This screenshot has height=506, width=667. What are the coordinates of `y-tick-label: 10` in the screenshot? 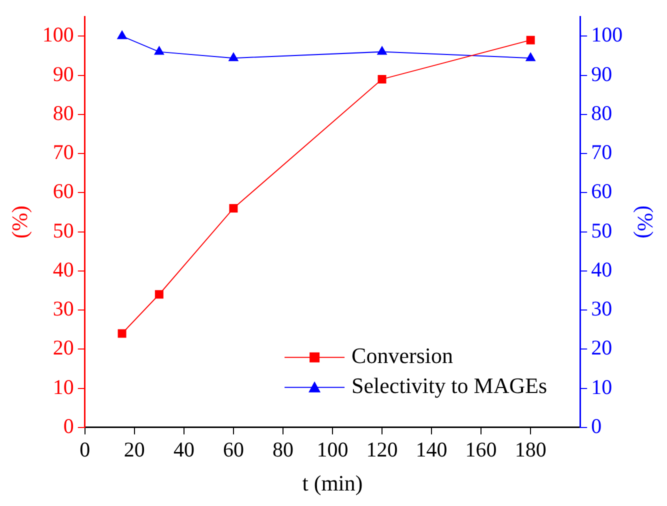 It's located at (63, 386).